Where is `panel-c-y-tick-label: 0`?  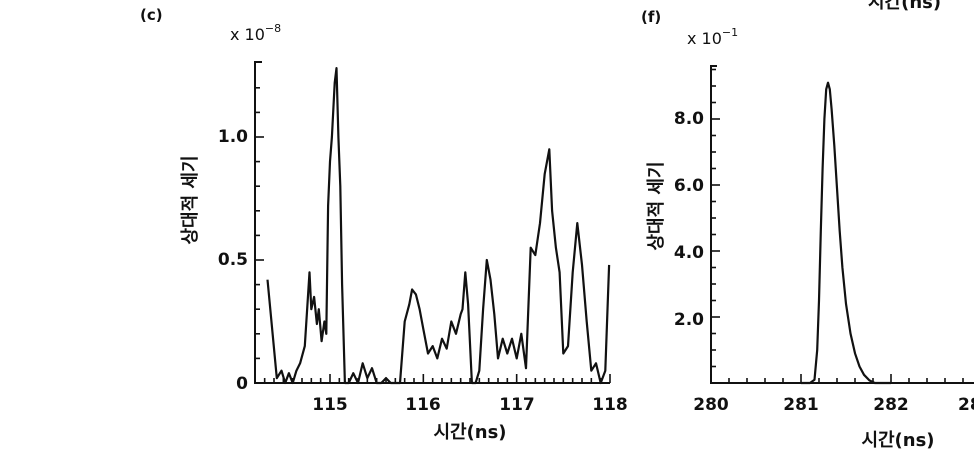 panel-c-y-tick-label: 0 is located at coordinates (242, 384).